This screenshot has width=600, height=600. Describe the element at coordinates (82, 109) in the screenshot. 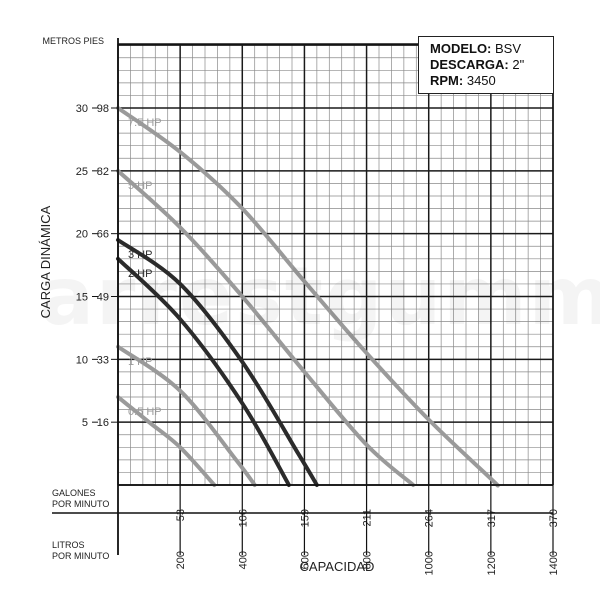

I see `y-tick-label-m: 30` at that location.